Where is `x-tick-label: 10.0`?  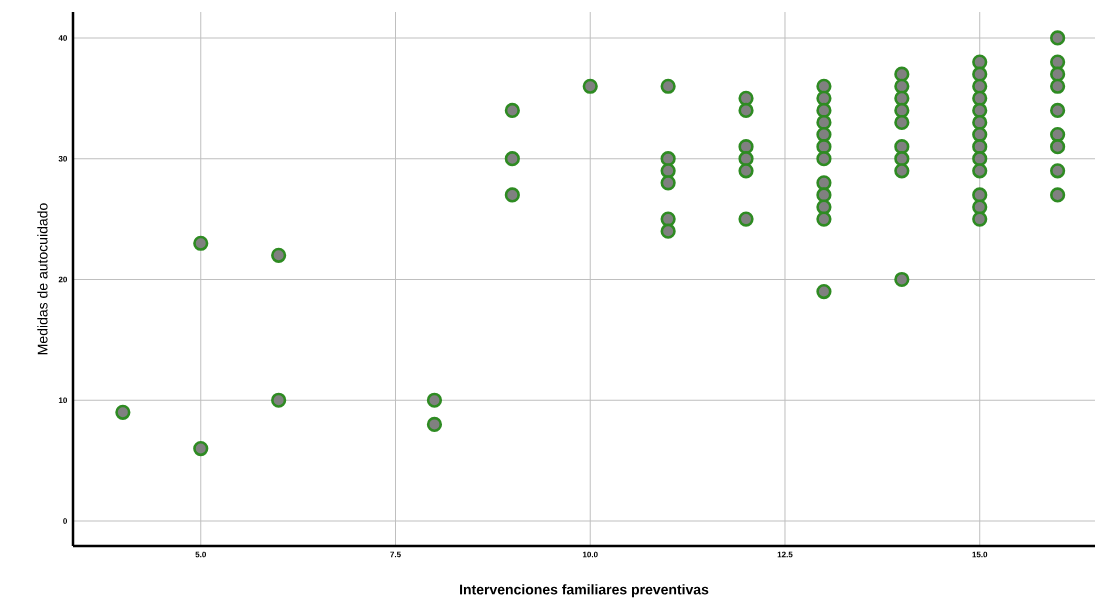 x-tick-label: 10.0 is located at coordinates (590, 554).